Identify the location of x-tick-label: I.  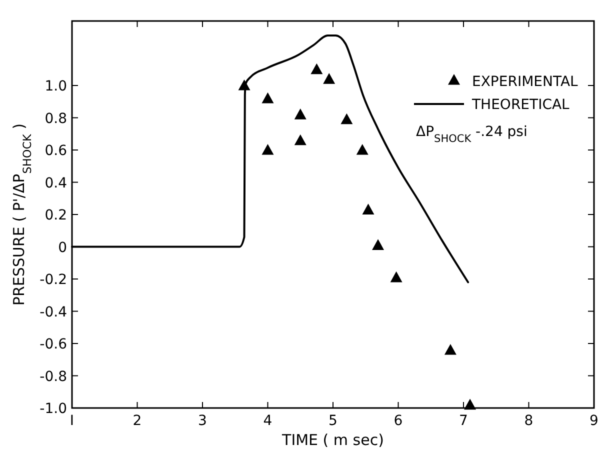
(72, 421).